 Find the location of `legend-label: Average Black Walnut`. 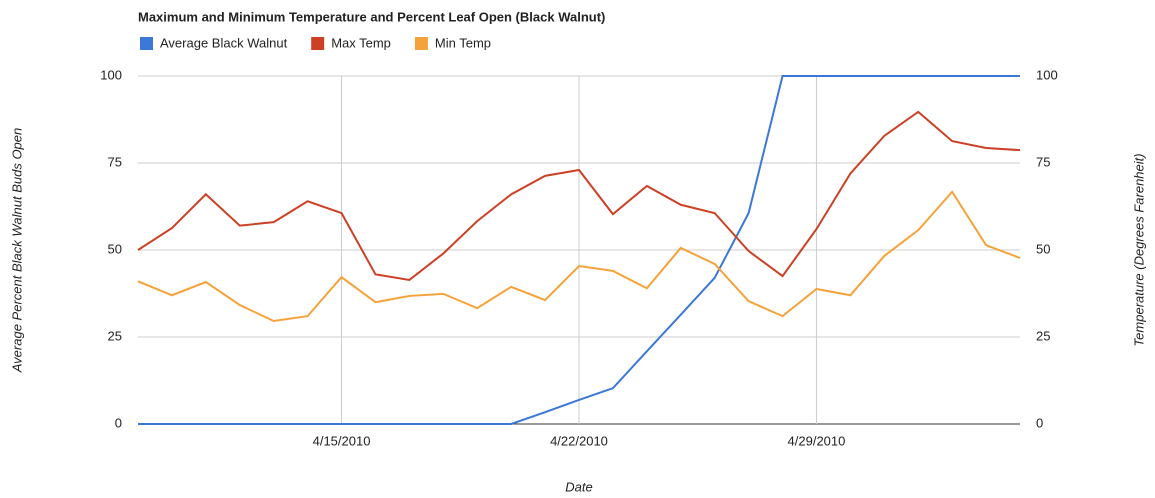

legend-label: Average Black Walnut is located at coordinates (224, 42).